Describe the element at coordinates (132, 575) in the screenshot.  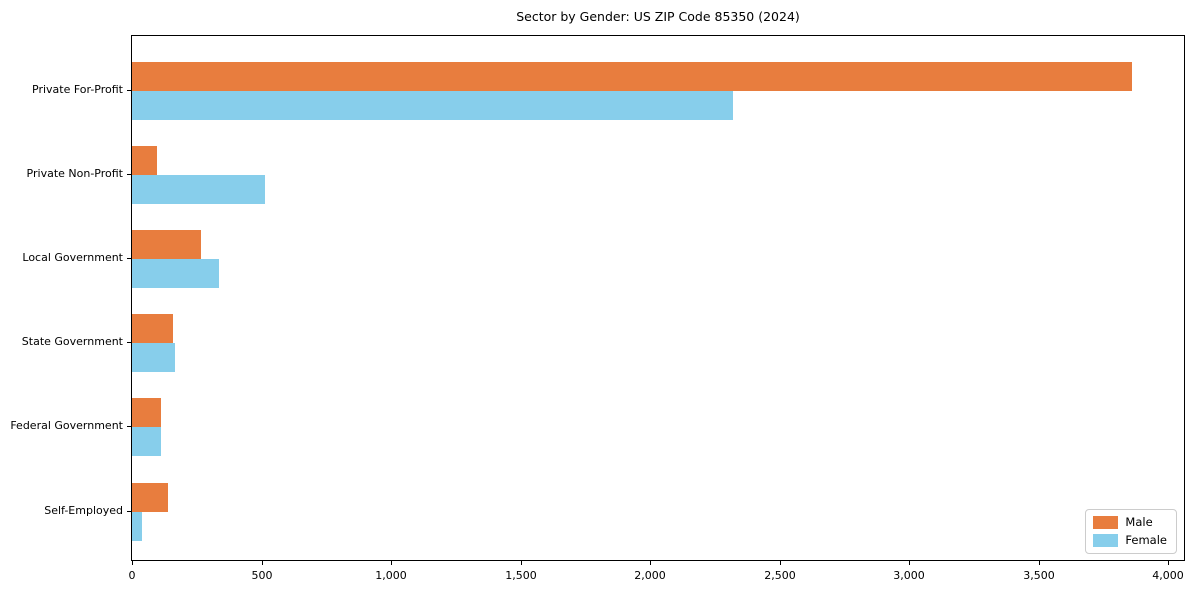
I see `x-tick-label: 0` at that location.